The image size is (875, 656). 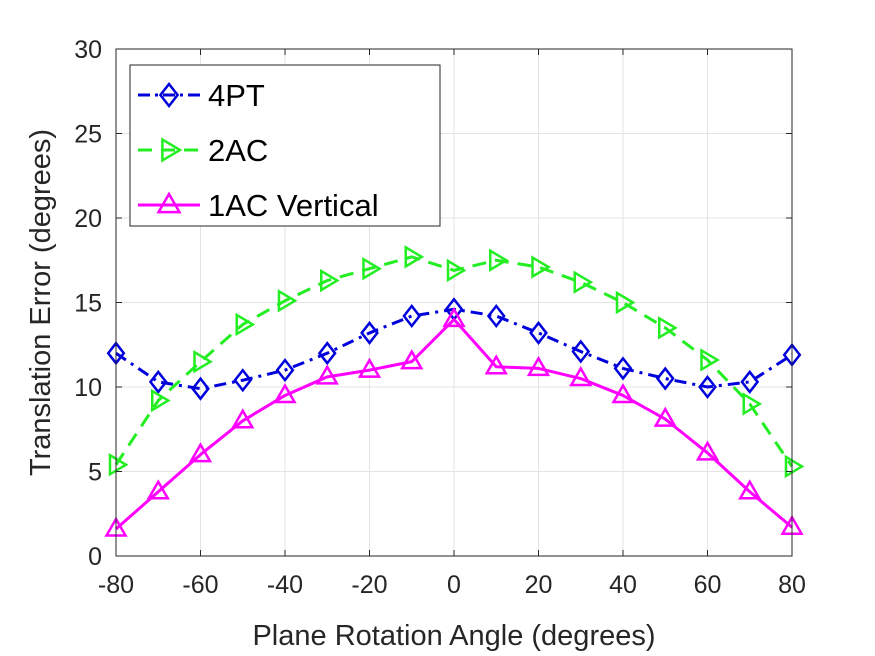 What do you see at coordinates (88, 219) in the screenshot?
I see `y-tick-label: 20` at bounding box center [88, 219].